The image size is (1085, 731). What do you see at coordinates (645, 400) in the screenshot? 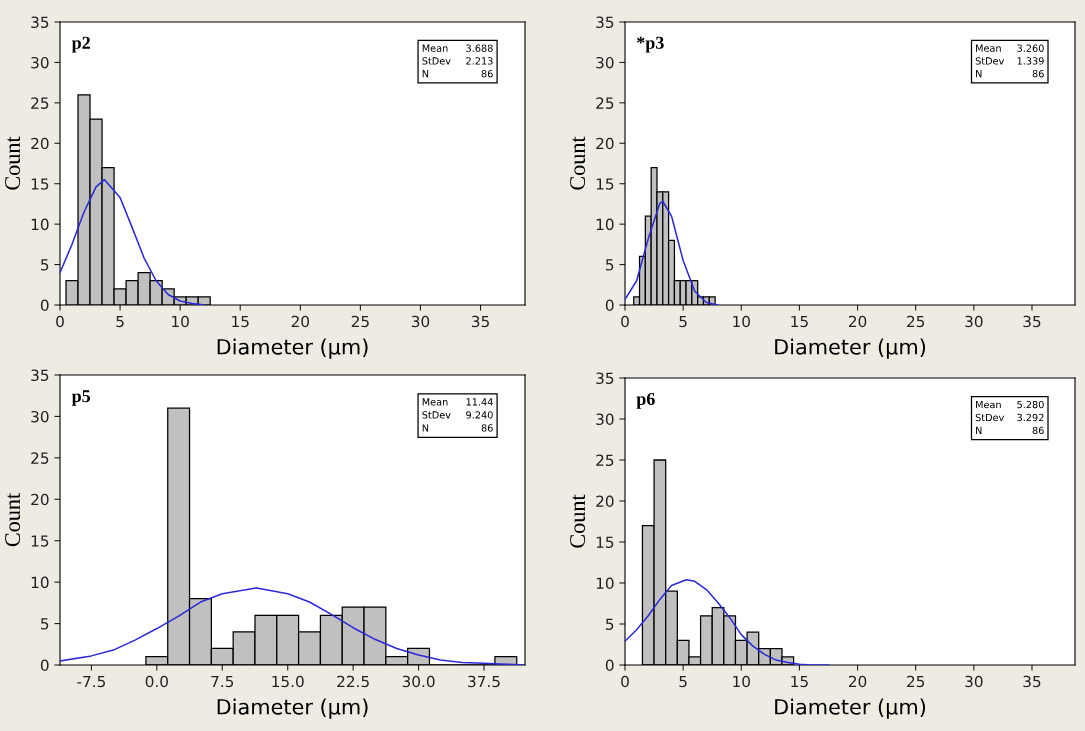
I see `text: p6` at bounding box center [645, 400].